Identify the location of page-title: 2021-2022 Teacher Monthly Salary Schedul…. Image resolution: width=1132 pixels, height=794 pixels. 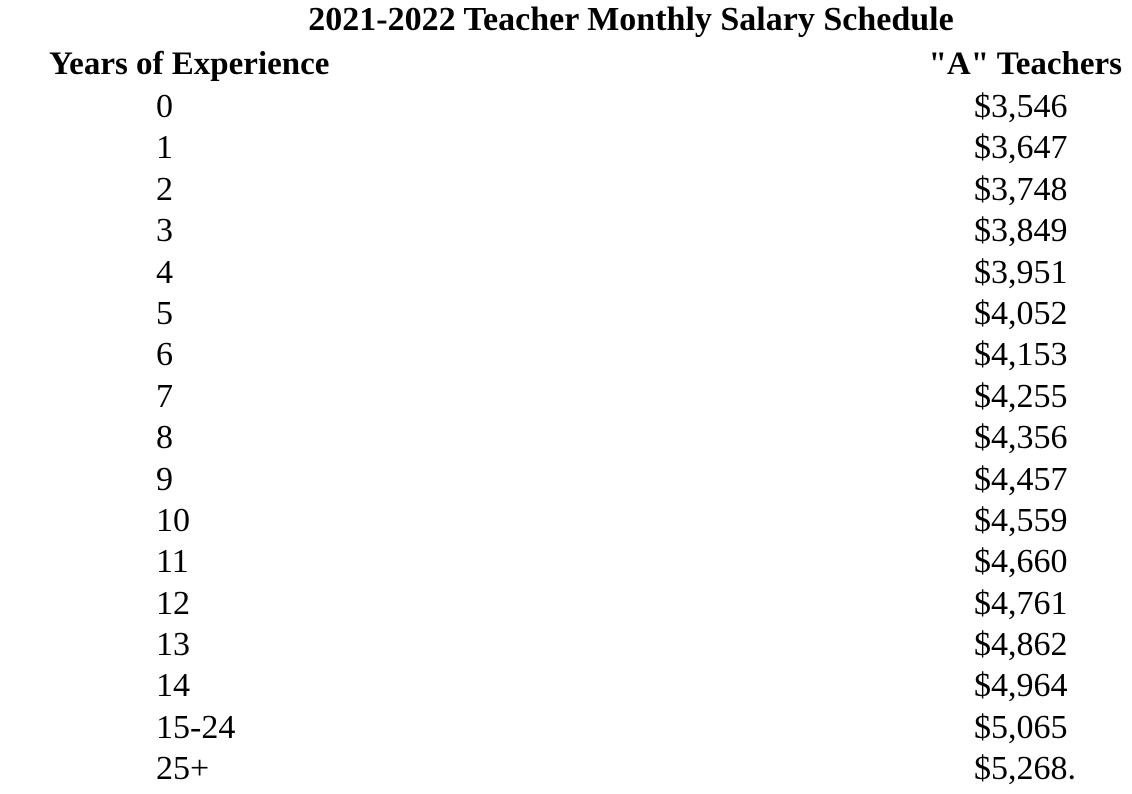
(631, 19).